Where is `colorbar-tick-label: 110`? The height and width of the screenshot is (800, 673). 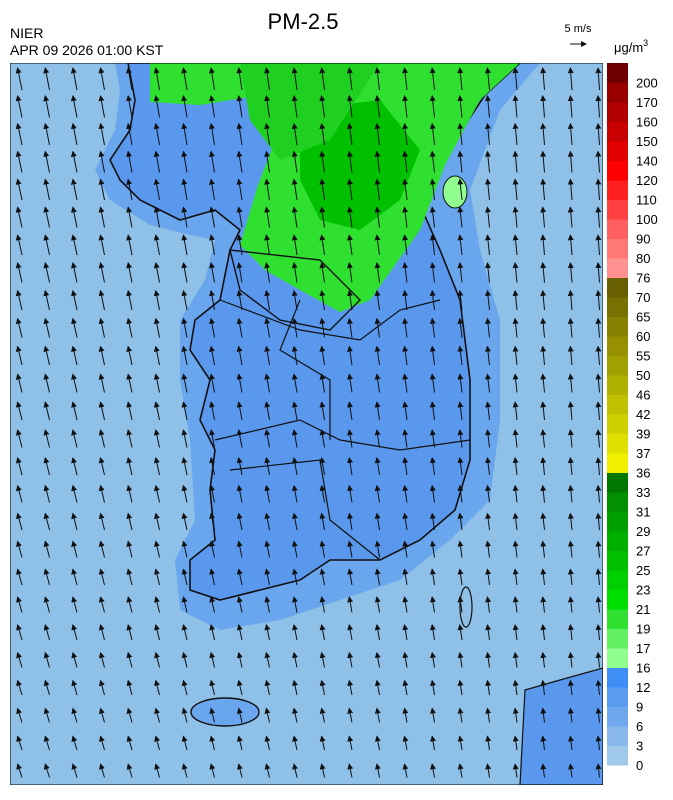
colorbar-tick-label: 110 is located at coordinates (646, 200).